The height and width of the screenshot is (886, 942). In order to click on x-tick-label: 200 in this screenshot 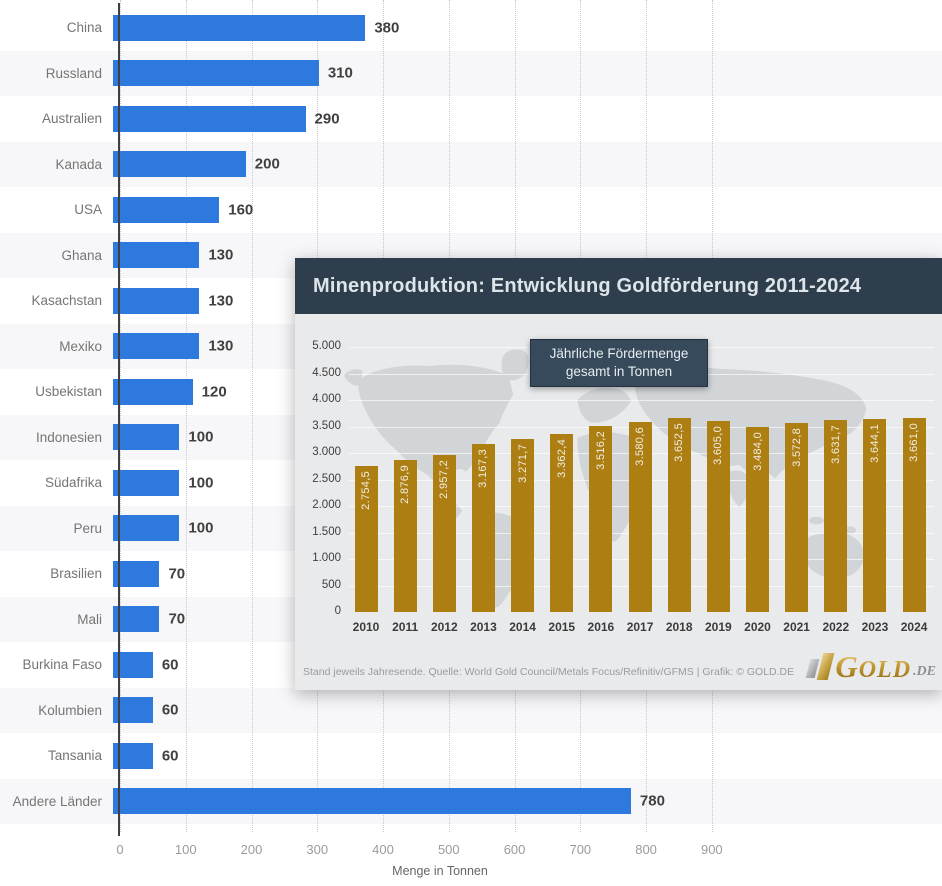, I will do `click(251, 849)`.